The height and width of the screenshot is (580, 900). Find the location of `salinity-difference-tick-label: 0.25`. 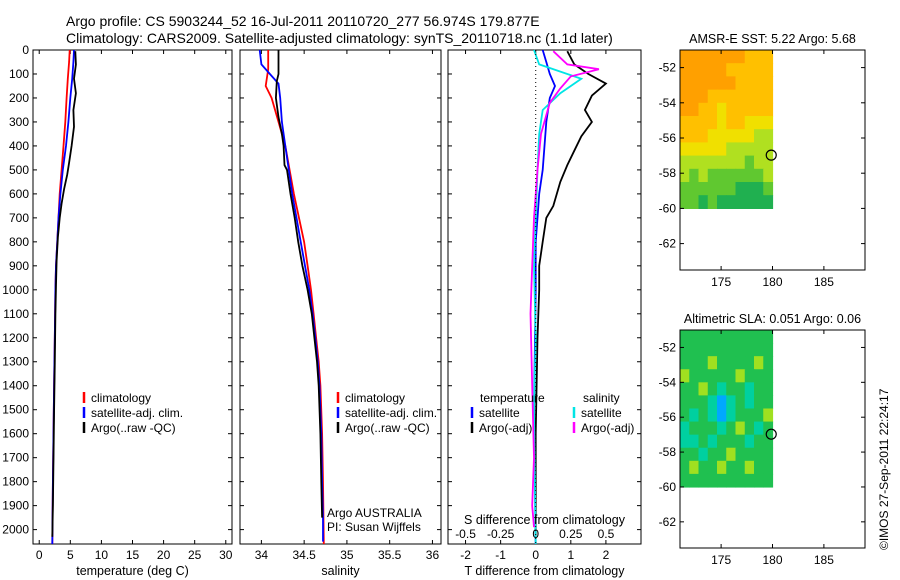

salinity-difference-tick-label: 0.25 is located at coordinates (571, 534).